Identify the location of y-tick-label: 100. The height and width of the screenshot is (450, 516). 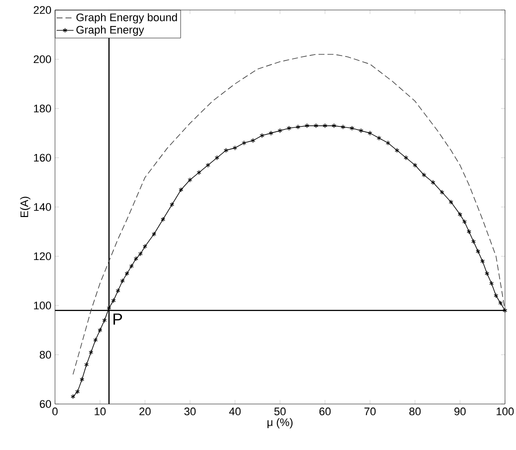
(43, 306).